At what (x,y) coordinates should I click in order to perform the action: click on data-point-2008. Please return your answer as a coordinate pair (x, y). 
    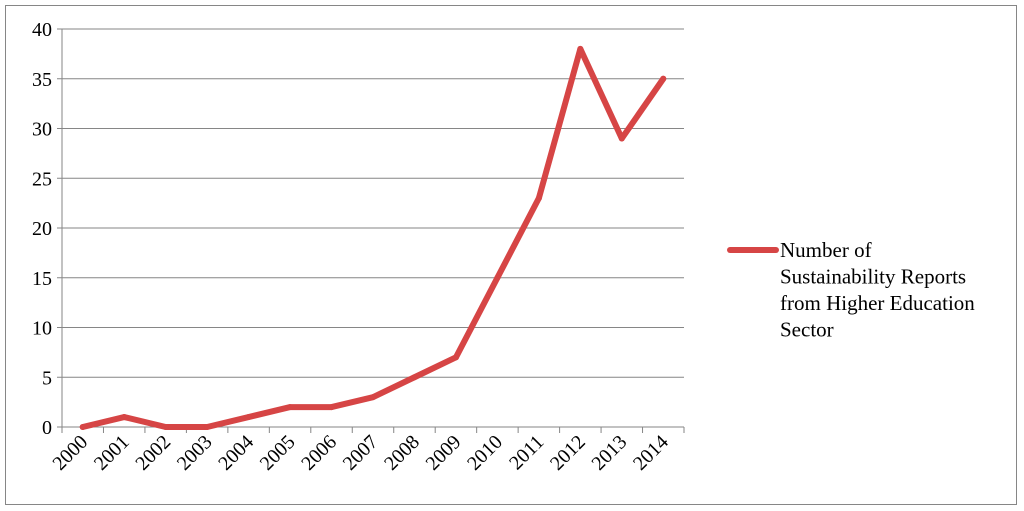
    Looking at the image, I should click on (414, 377).